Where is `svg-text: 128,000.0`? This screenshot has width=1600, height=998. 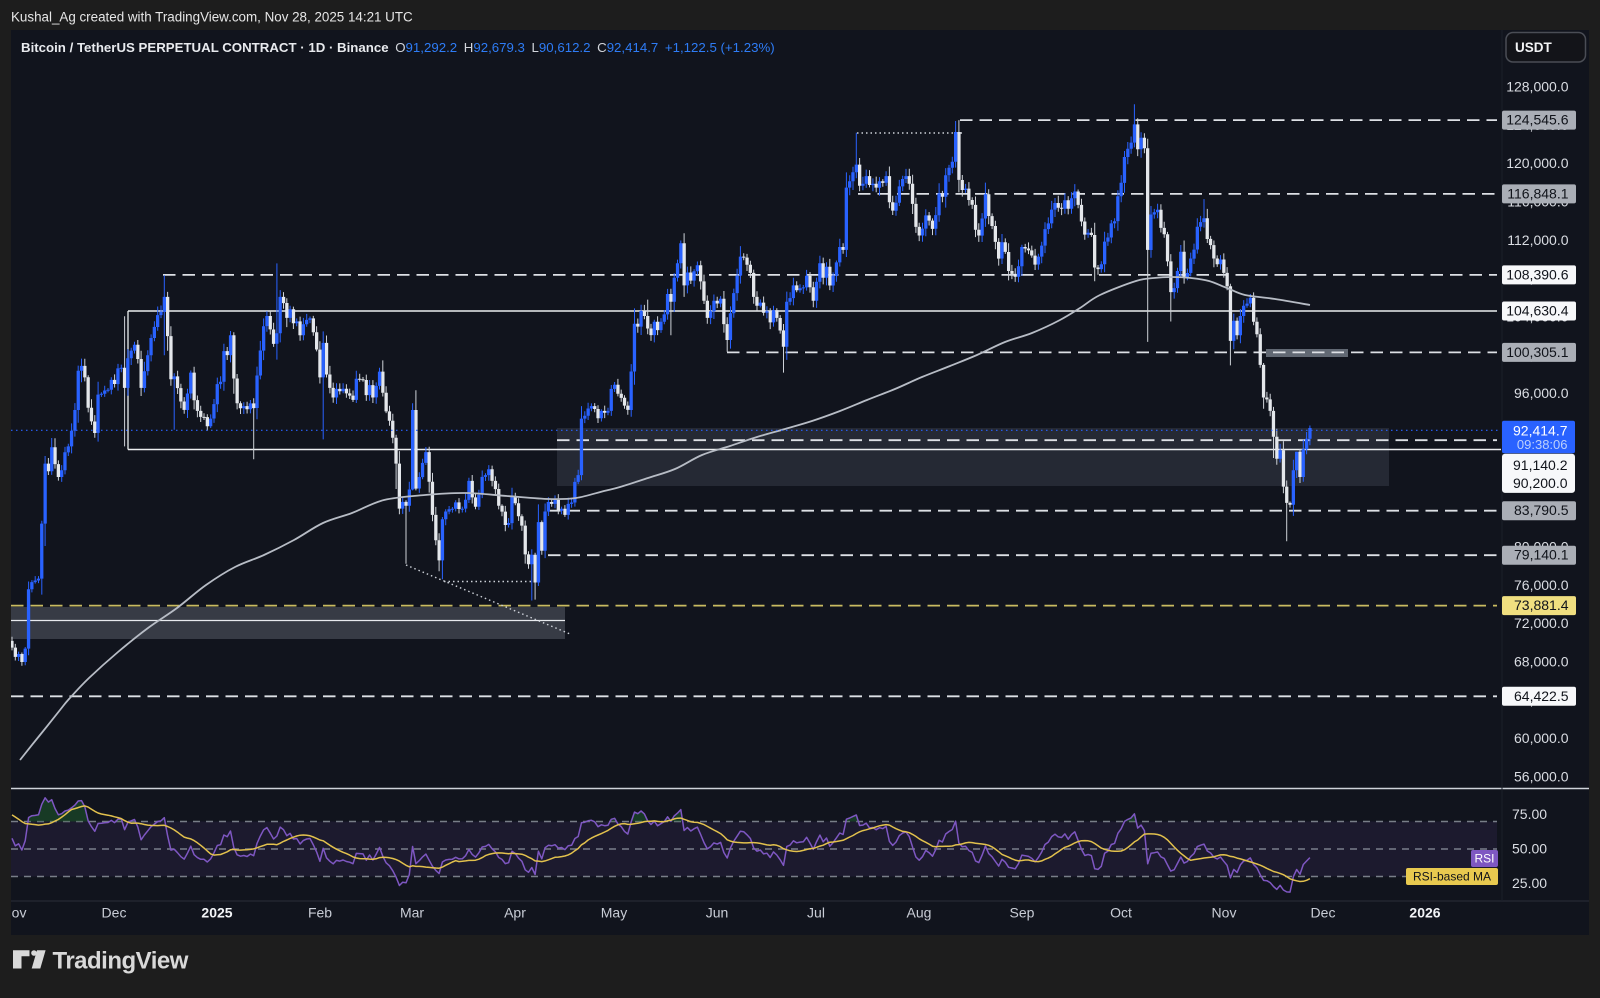
svg-text: 128,000.0 is located at coordinates (1537, 87).